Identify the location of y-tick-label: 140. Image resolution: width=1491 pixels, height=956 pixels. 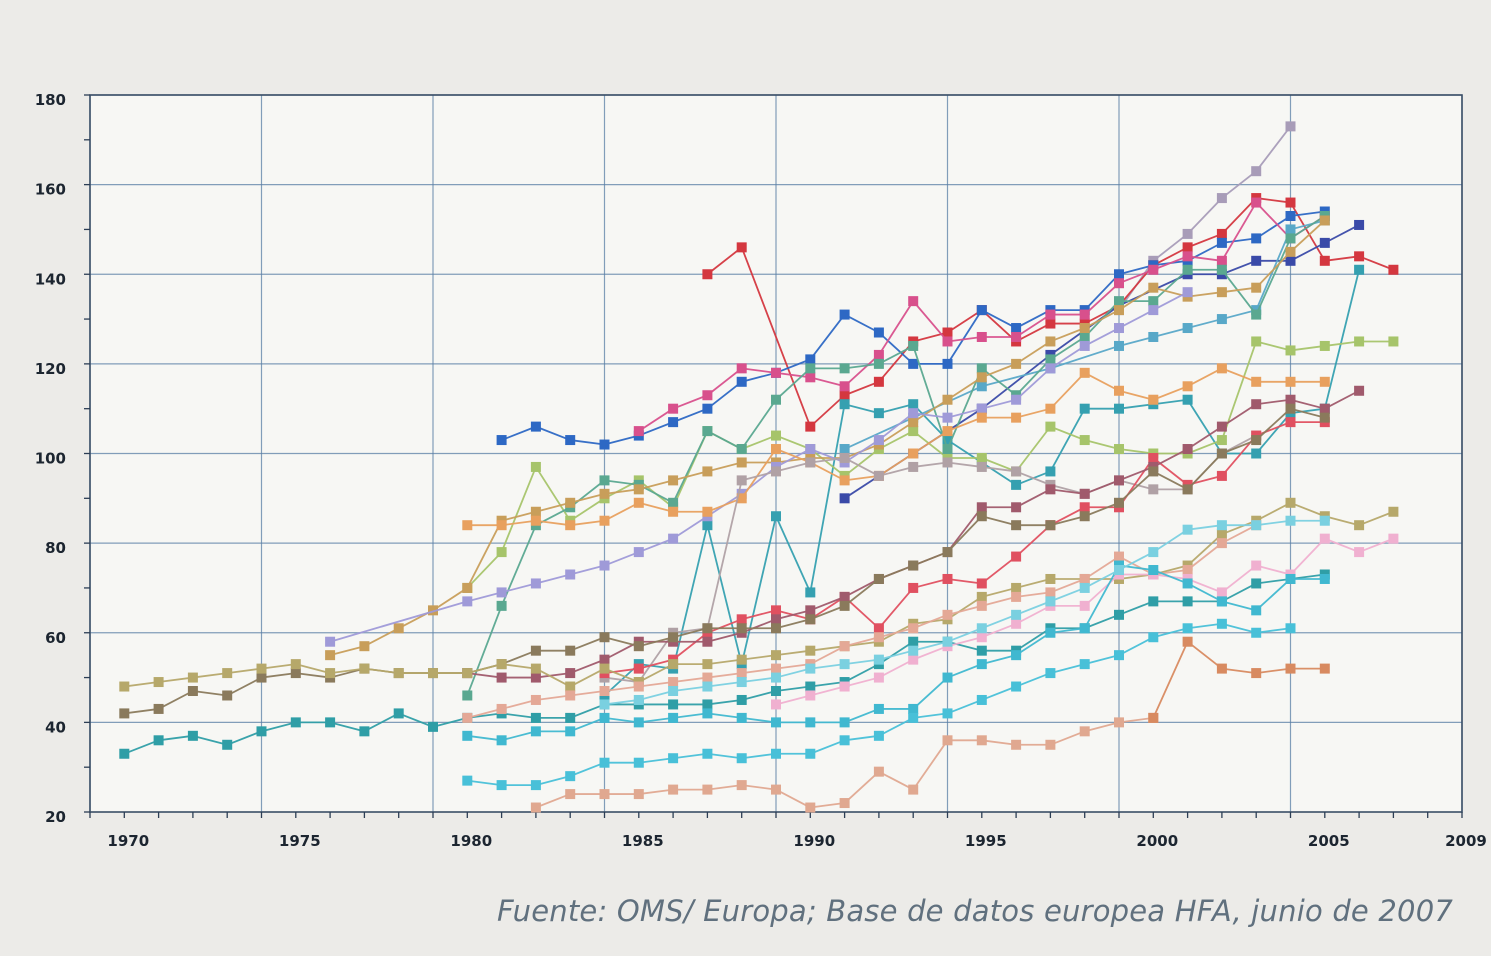
(50, 279).